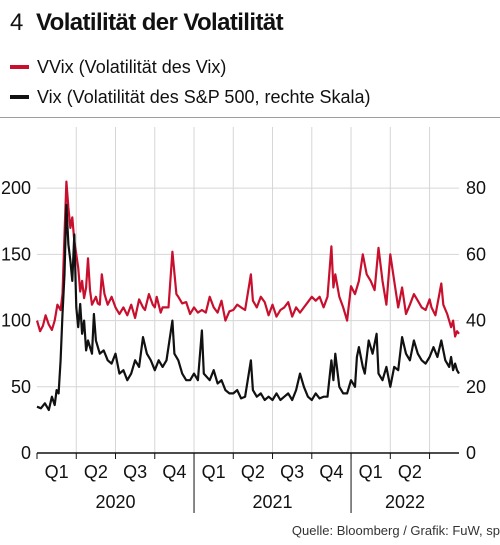  What do you see at coordinates (250, 117) in the screenshot?
I see `header-divider` at bounding box center [250, 117].